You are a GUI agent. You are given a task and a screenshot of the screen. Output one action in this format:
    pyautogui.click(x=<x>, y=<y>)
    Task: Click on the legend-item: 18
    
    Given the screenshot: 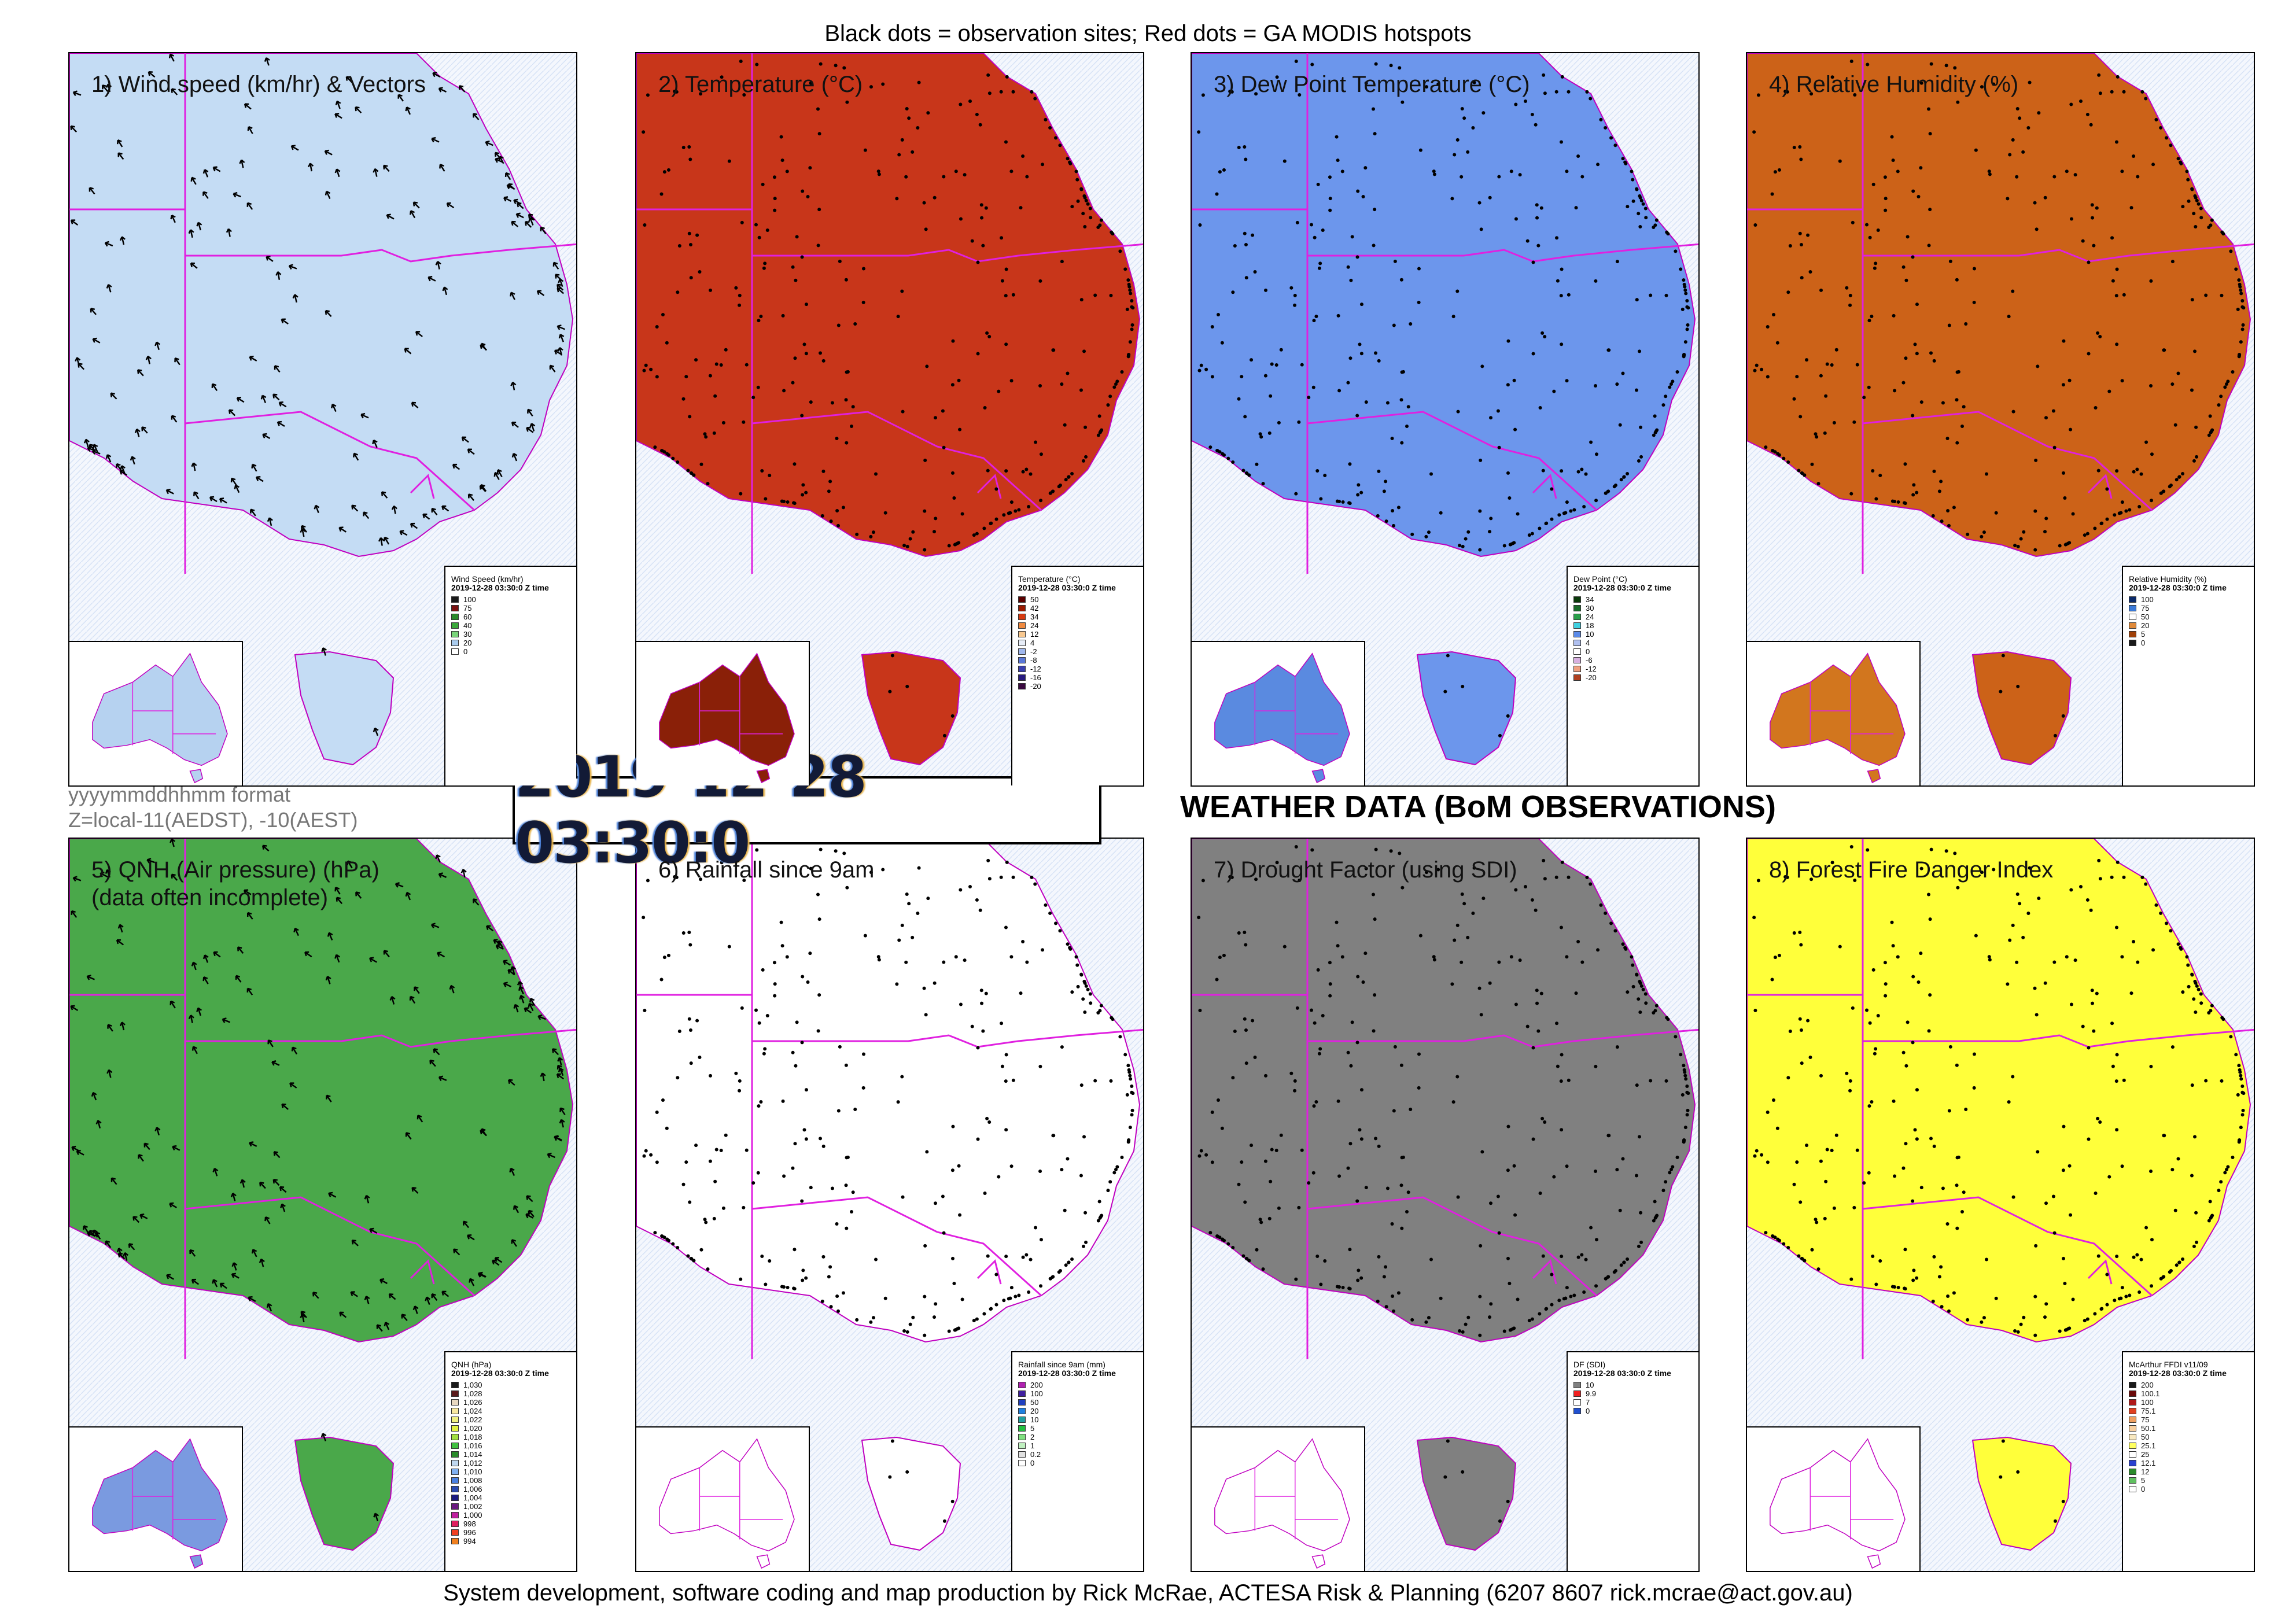 What is the action you would take?
    pyautogui.click(x=1633, y=626)
    